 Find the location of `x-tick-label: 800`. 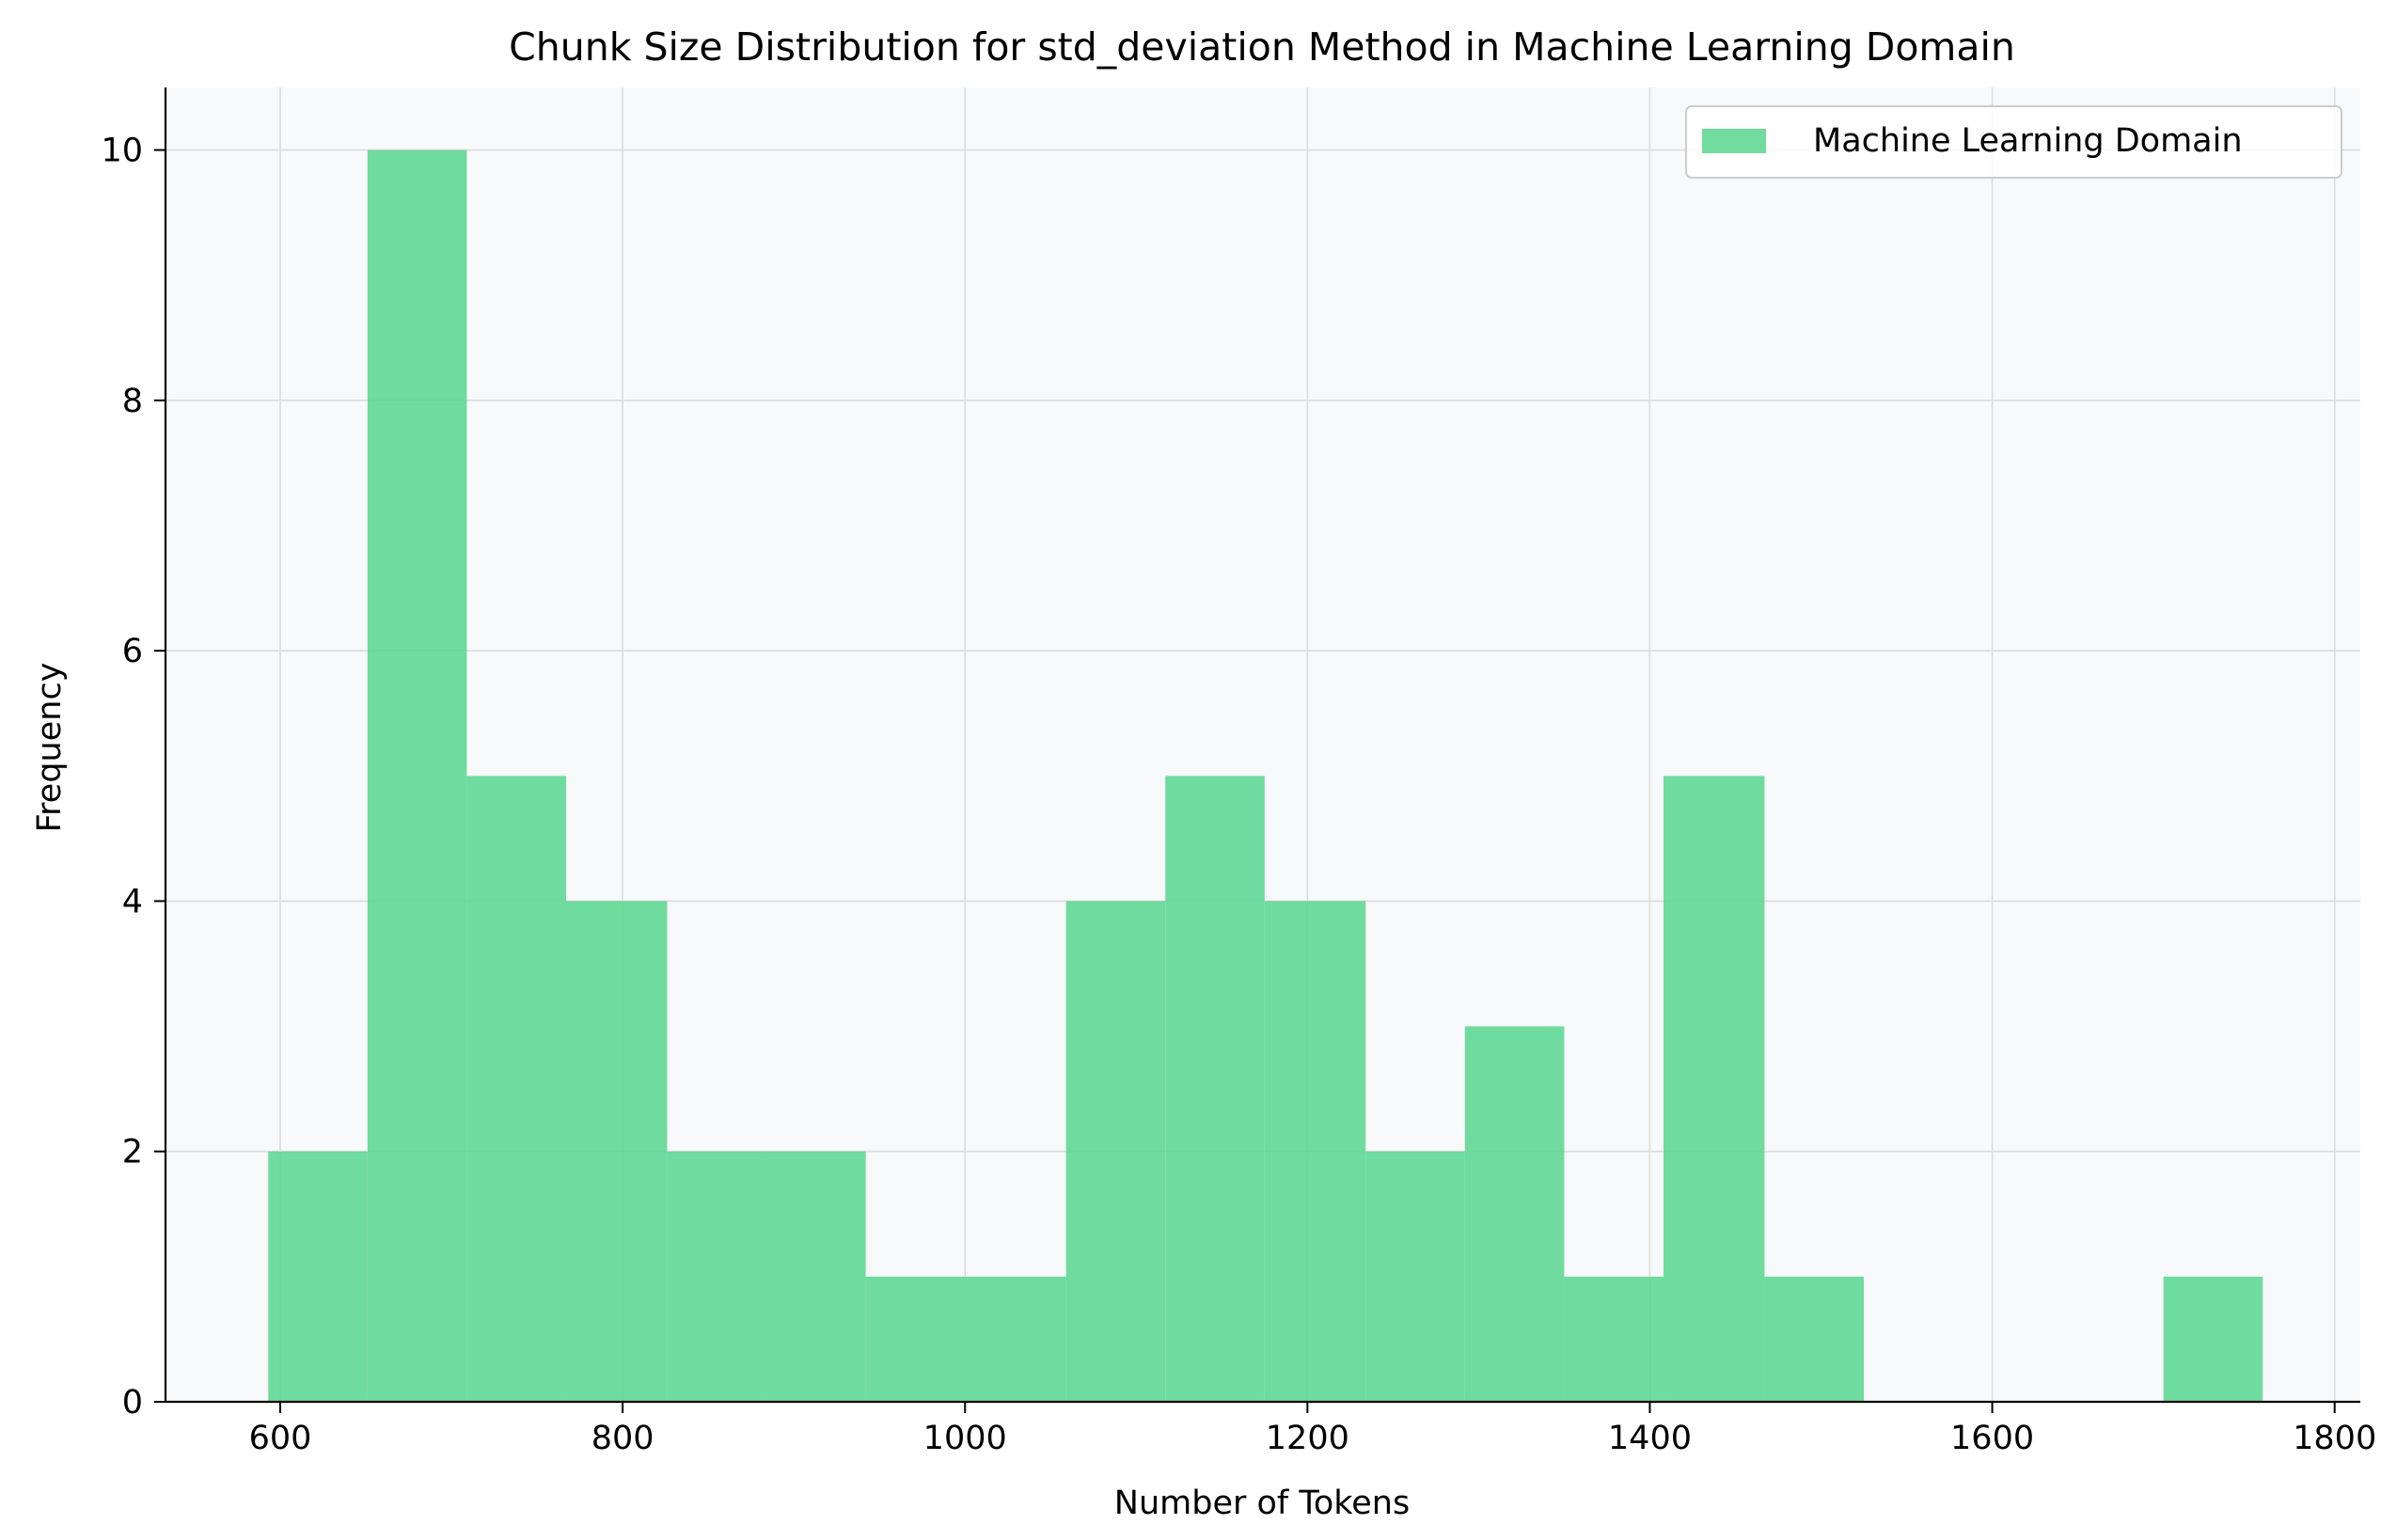

x-tick-label: 800 is located at coordinates (622, 1439).